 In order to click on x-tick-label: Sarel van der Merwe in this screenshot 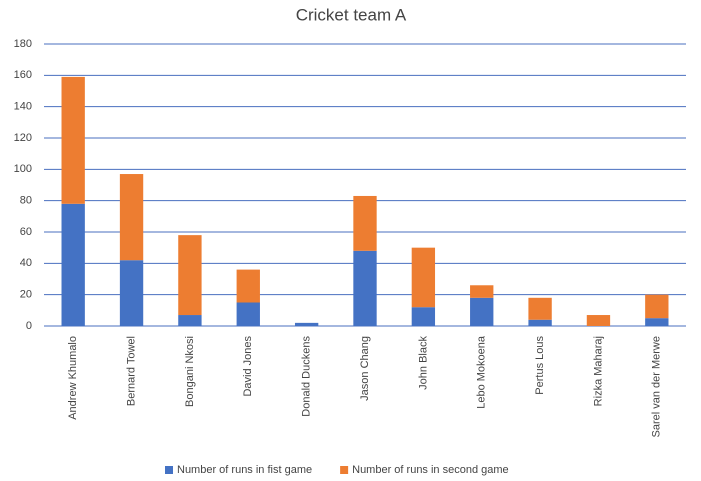, I will do `click(657, 387)`.